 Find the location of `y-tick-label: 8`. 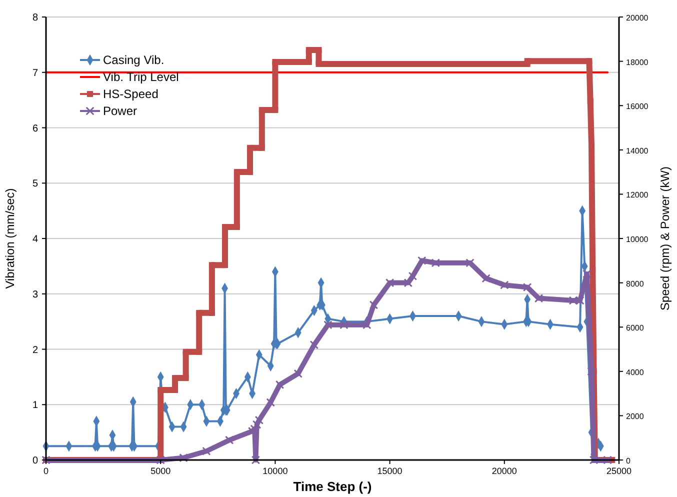

y-tick-label: 8 is located at coordinates (35, 18).